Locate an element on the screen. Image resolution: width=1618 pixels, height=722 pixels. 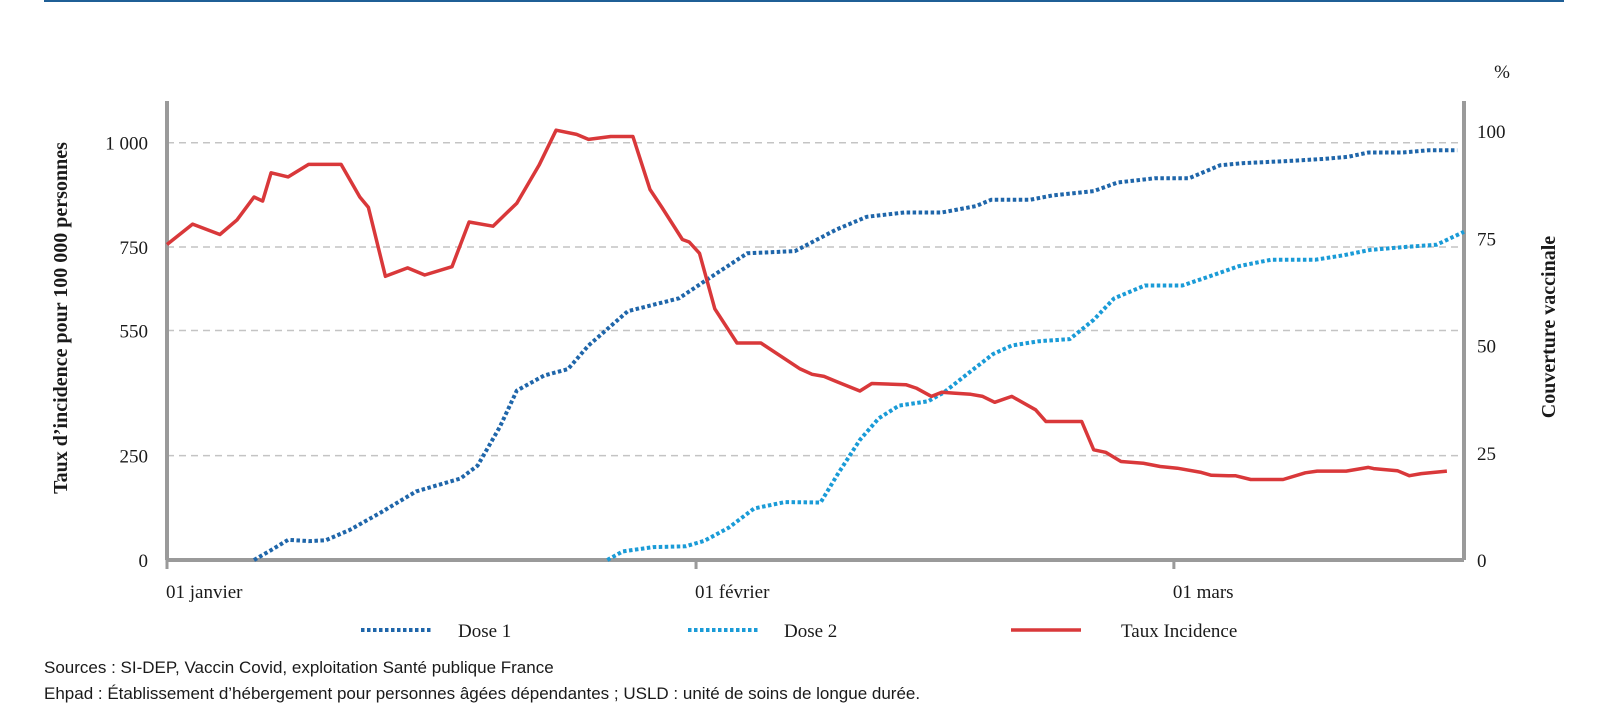
legend-label-taux-incidence: Taux Incidence is located at coordinates (1179, 631).